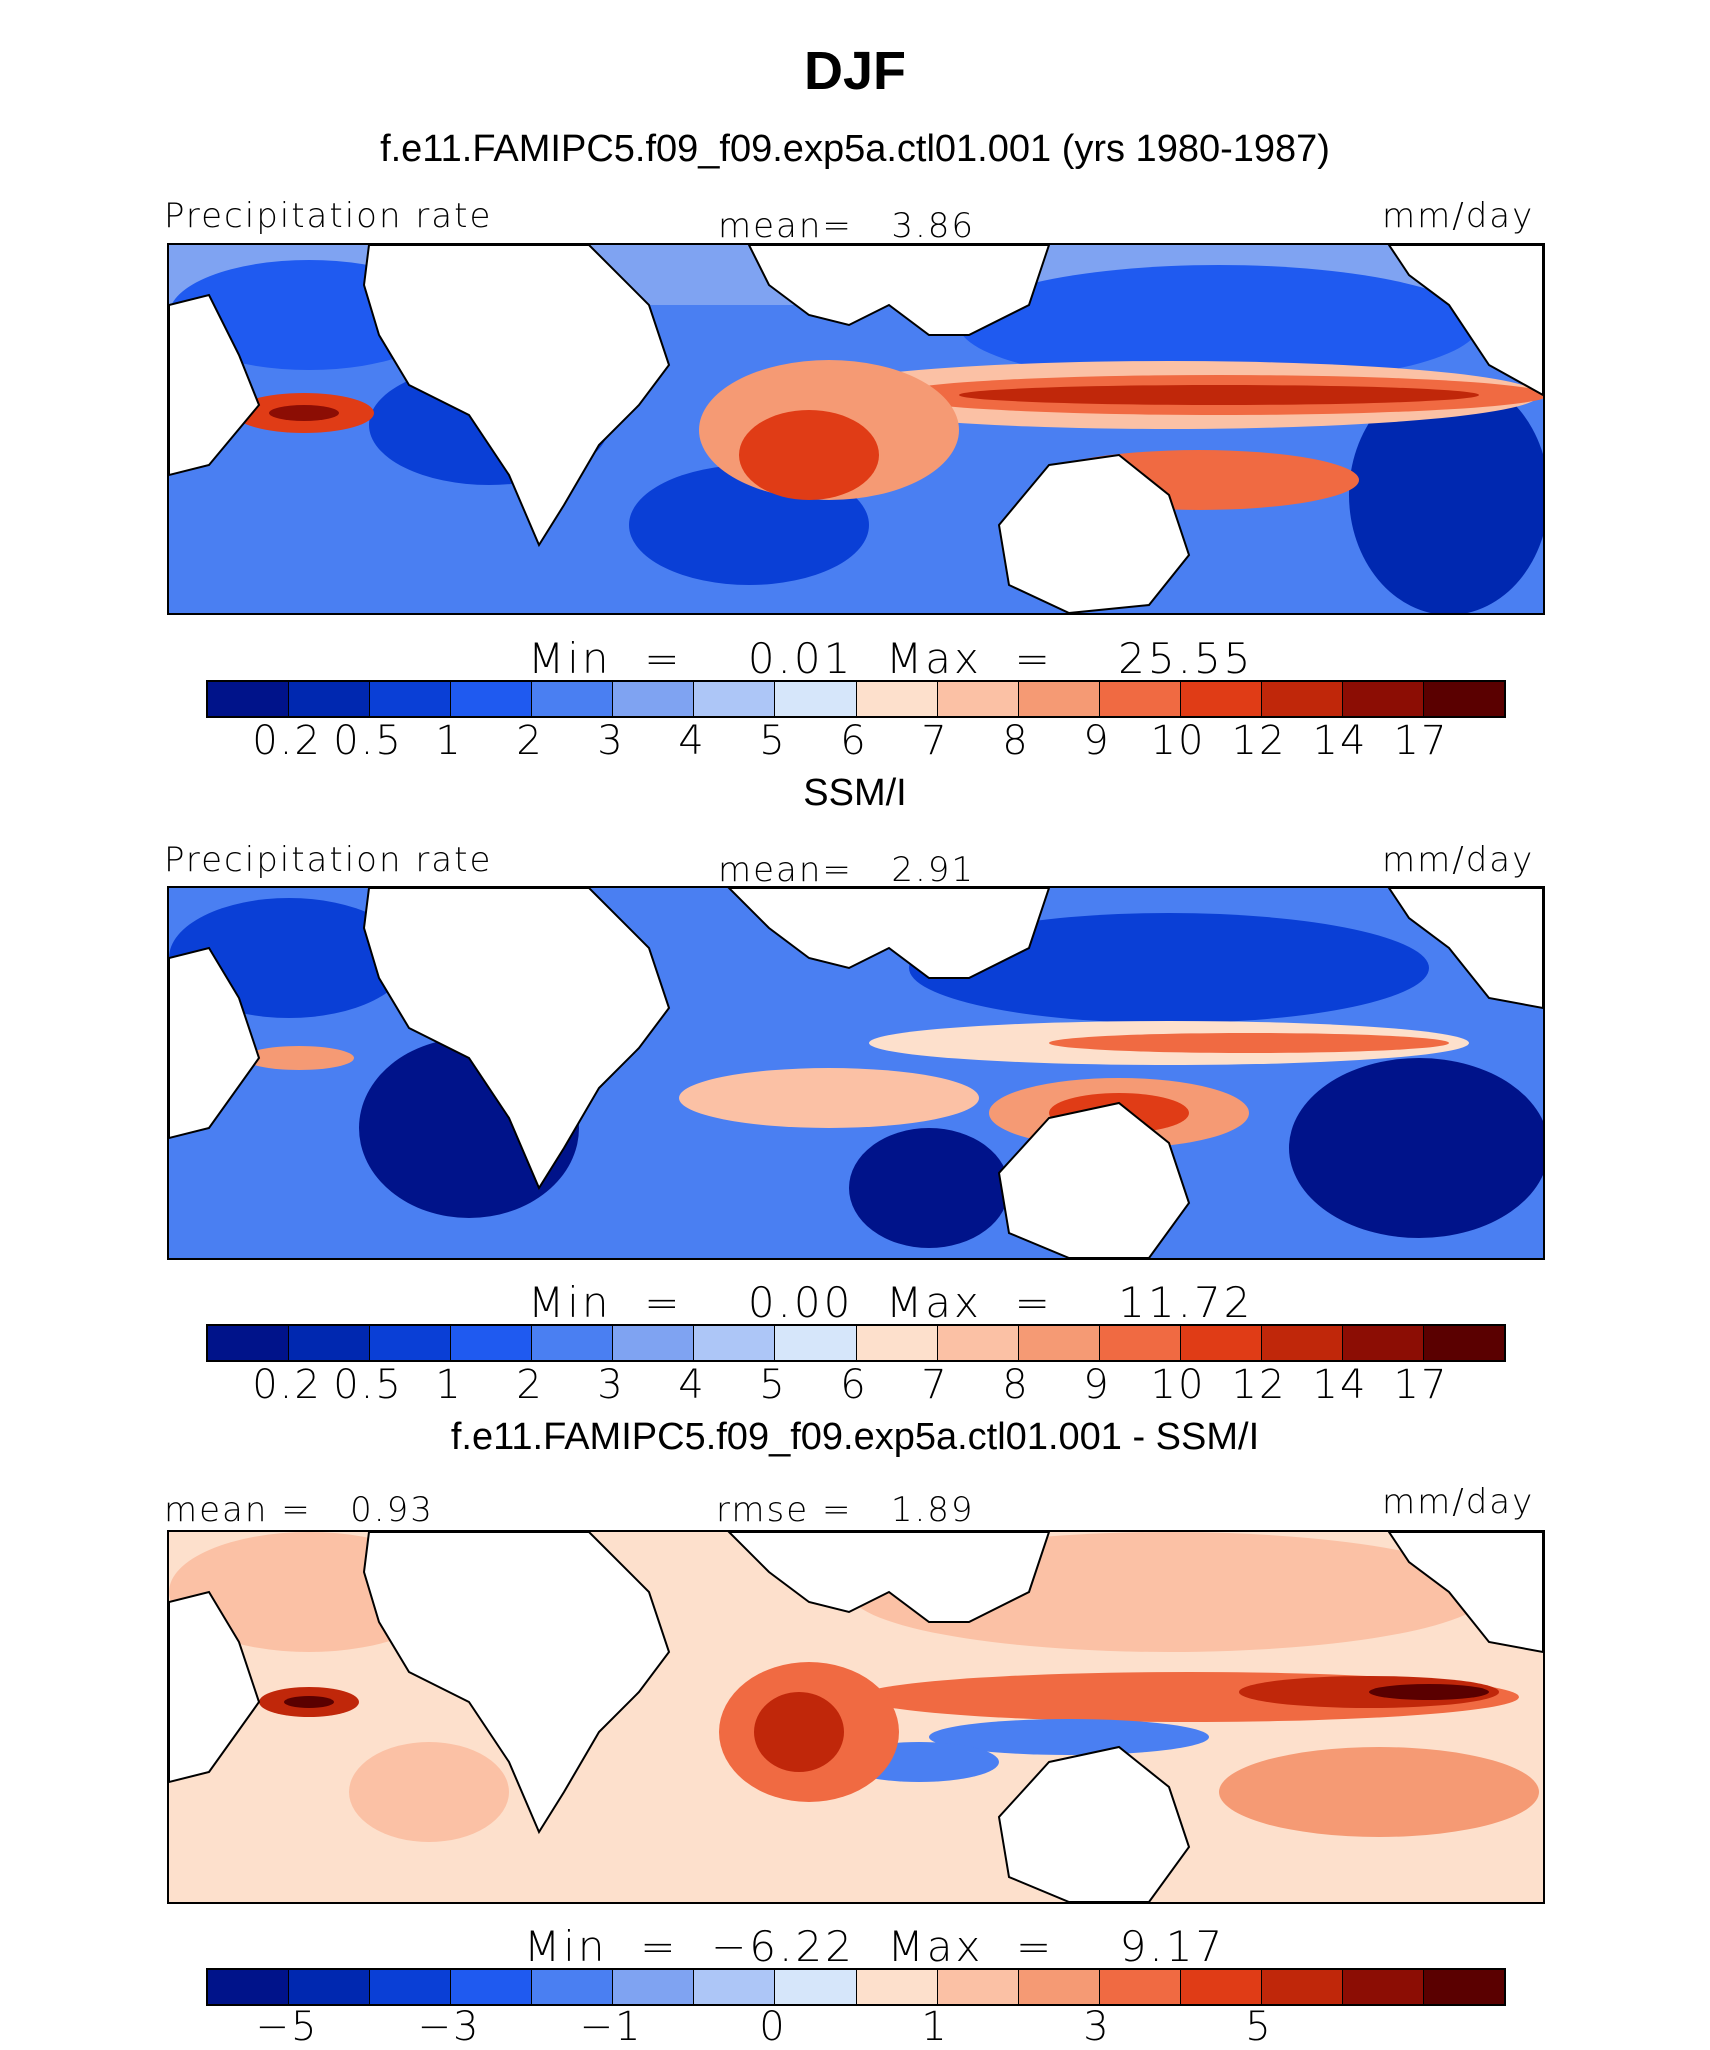  What do you see at coordinates (1259, 1385) in the screenshot?
I see `colorbar-tick-label: 12` at bounding box center [1259, 1385].